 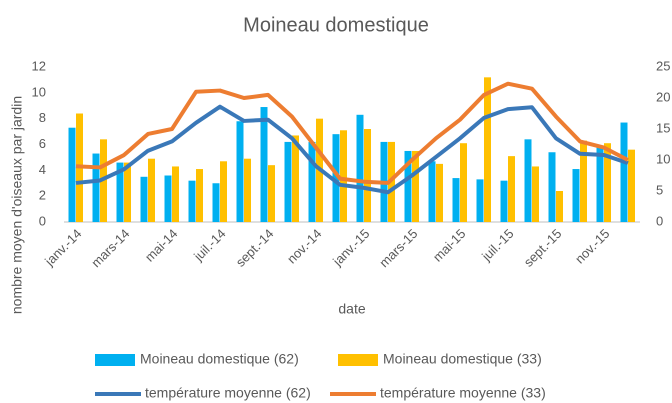 I want to click on y2-tick-label: 25, so click(x=663, y=65).